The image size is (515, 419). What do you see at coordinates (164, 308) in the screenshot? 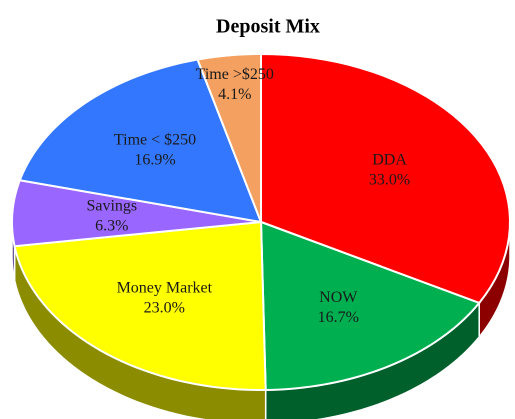
I see `slice-value-label: 23.0%` at bounding box center [164, 308].